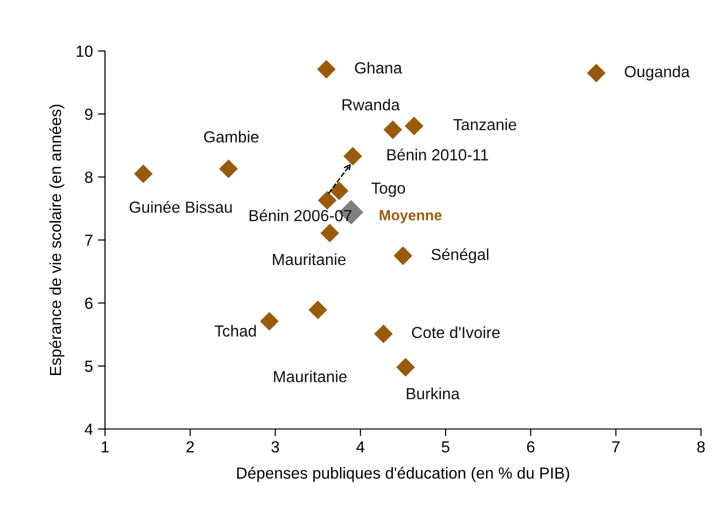 The height and width of the screenshot is (507, 727). What do you see at coordinates (371, 104) in the screenshot?
I see `annotation: Rwanda` at bounding box center [371, 104].